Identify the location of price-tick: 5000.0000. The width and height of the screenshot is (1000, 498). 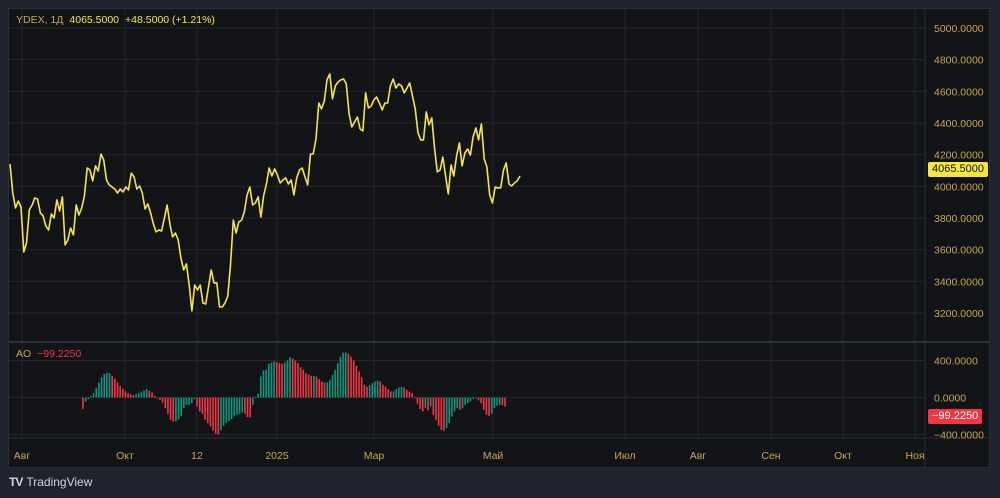
(959, 29).